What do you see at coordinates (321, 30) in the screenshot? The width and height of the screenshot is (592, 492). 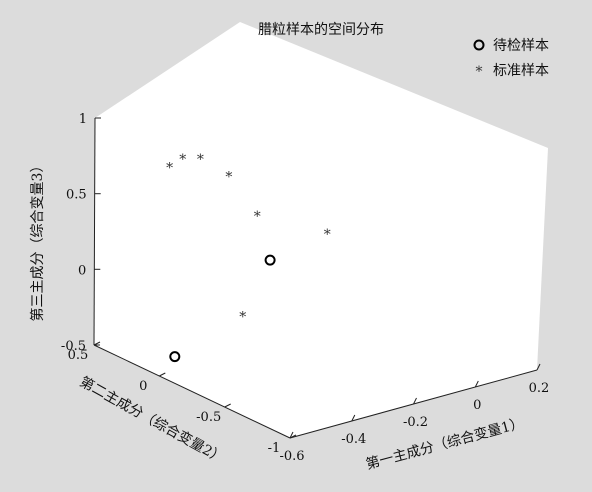 I see `chart-title: 腊粒样本的空间分布` at bounding box center [321, 30].